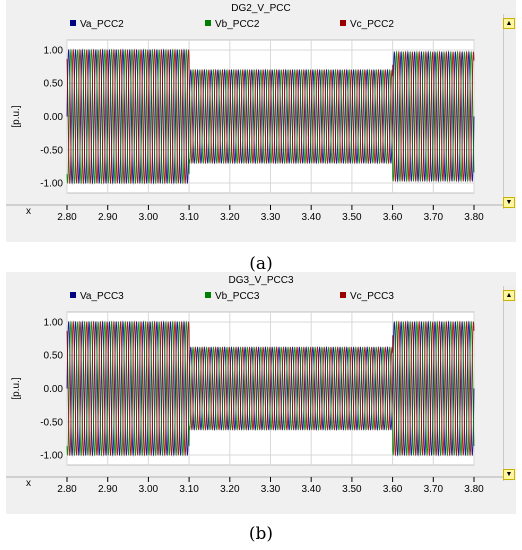 This screenshot has width=522, height=550. I want to click on legend-label-vb_pcc2: Vb_PCC2, so click(237, 24).